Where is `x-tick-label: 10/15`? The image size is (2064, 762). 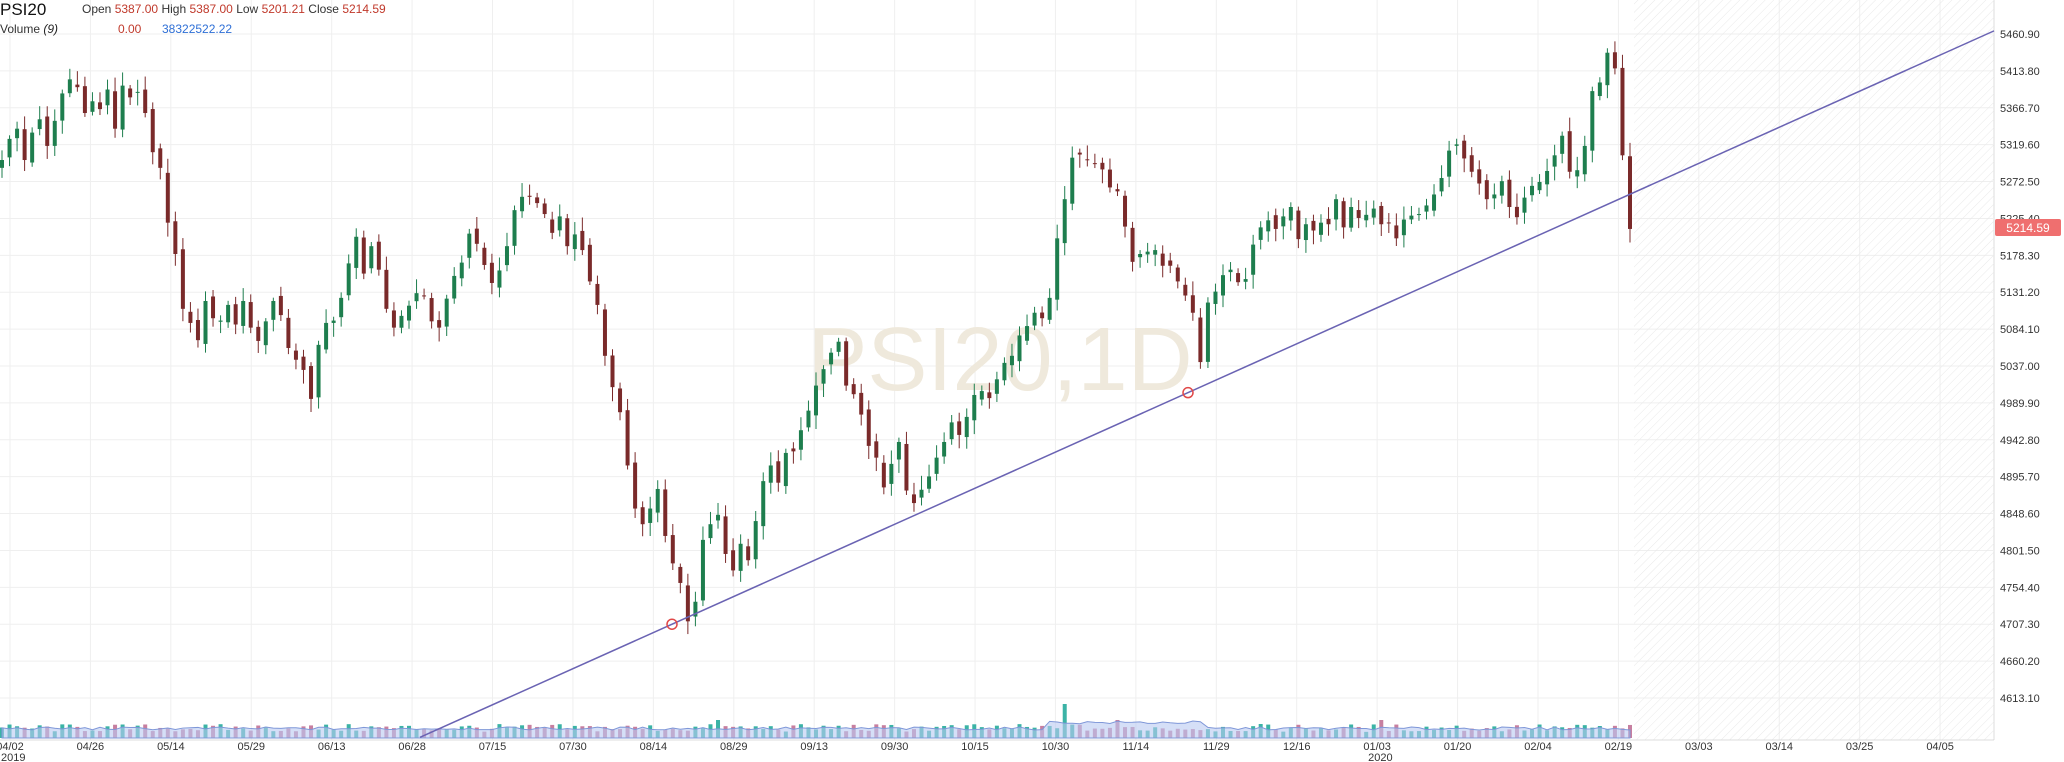 x-tick-label: 10/15 is located at coordinates (975, 747).